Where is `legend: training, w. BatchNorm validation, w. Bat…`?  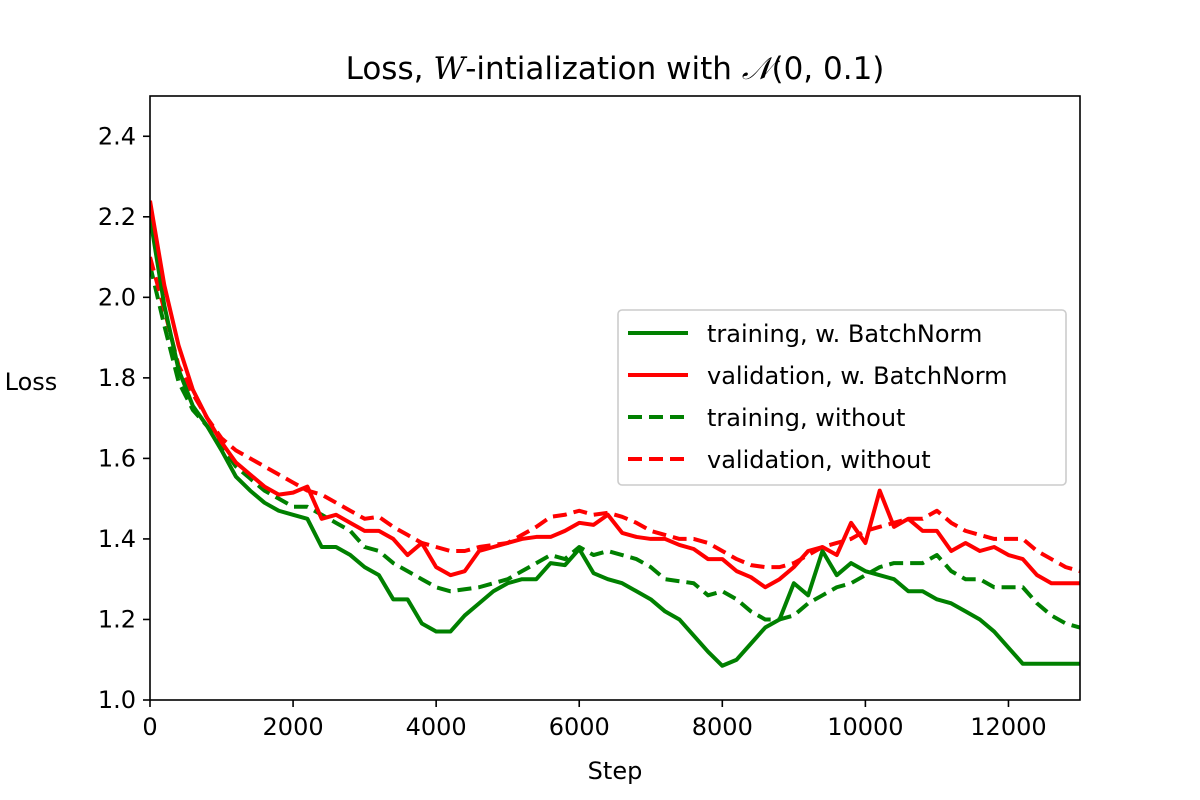
legend: training, w. BatchNorm validation, w. Bat… is located at coordinates (842, 397).